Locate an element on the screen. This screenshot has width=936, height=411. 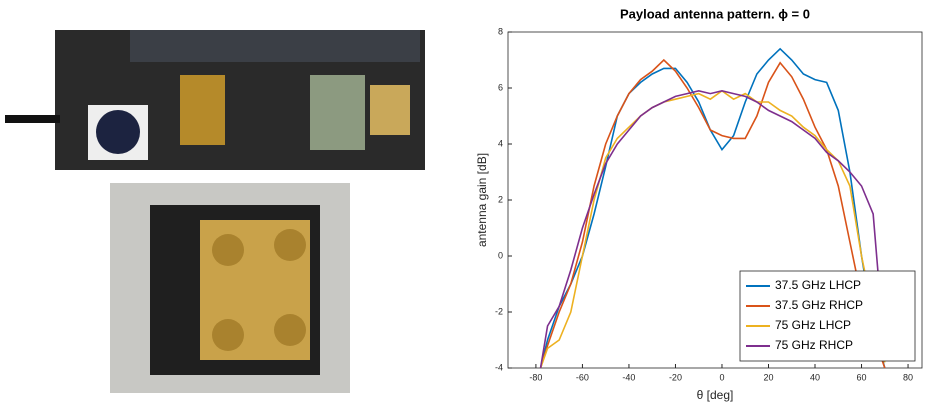
x-tick-label: 20 is located at coordinates (768, 377).